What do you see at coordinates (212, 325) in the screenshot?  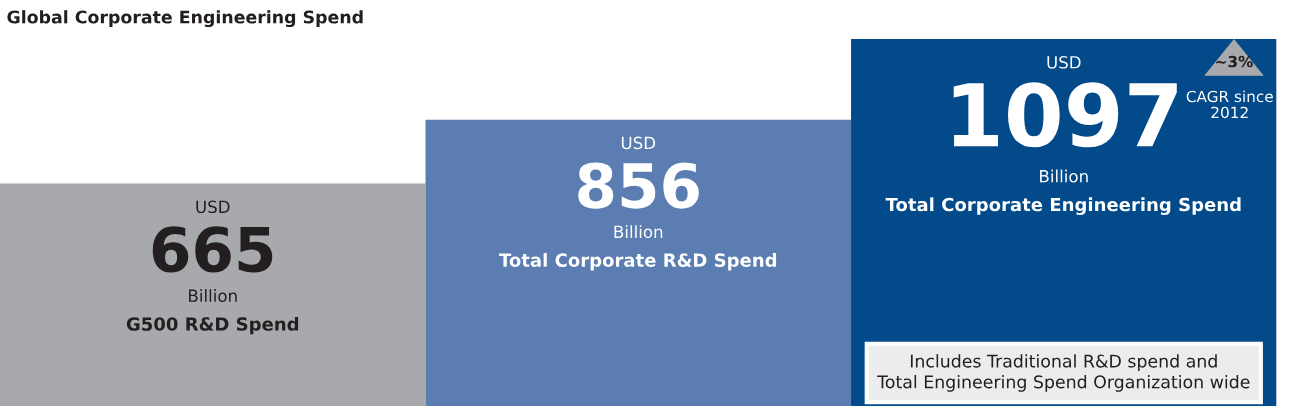 I see `x-tick-label: G500 R&D Spend` at bounding box center [212, 325].